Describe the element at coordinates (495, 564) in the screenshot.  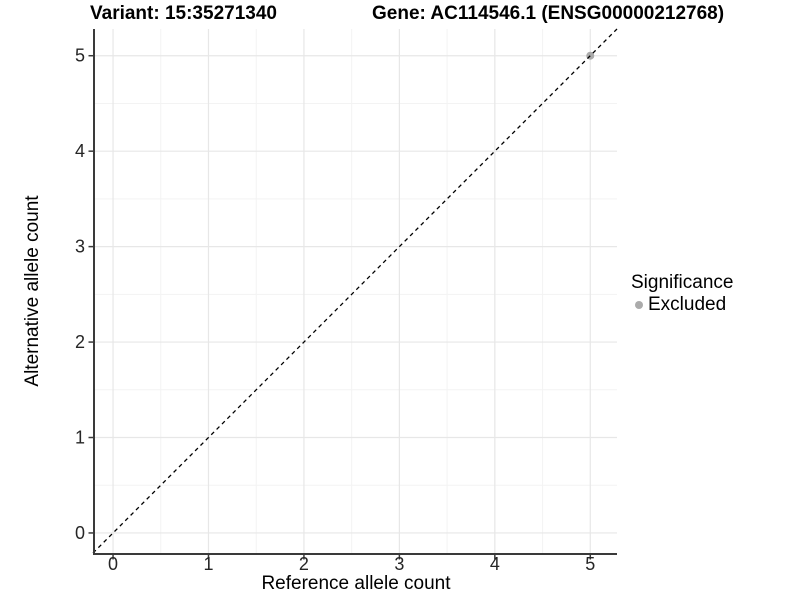
I see `x-tick-label: 4` at that location.